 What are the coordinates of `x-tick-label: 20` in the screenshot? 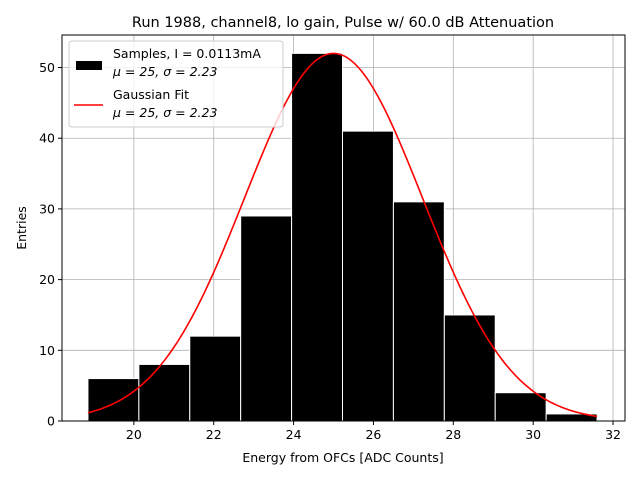 It's located at (134, 434).